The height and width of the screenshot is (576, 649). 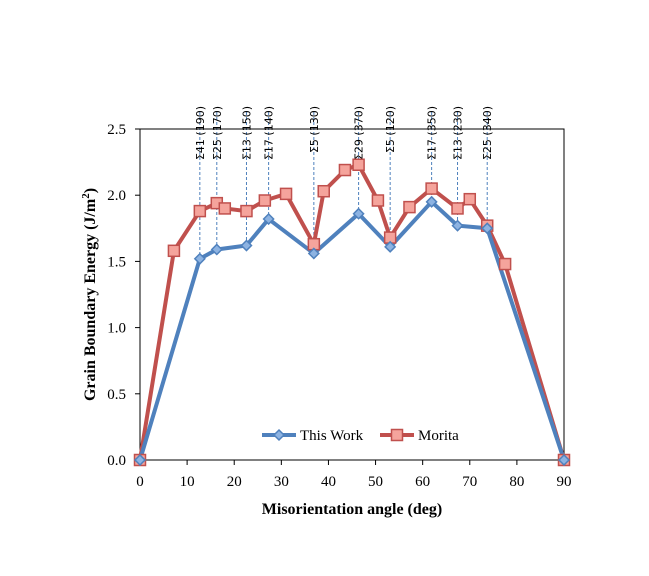 I want to click on sigma-label: Σ5 (130), so click(x=314, y=129).